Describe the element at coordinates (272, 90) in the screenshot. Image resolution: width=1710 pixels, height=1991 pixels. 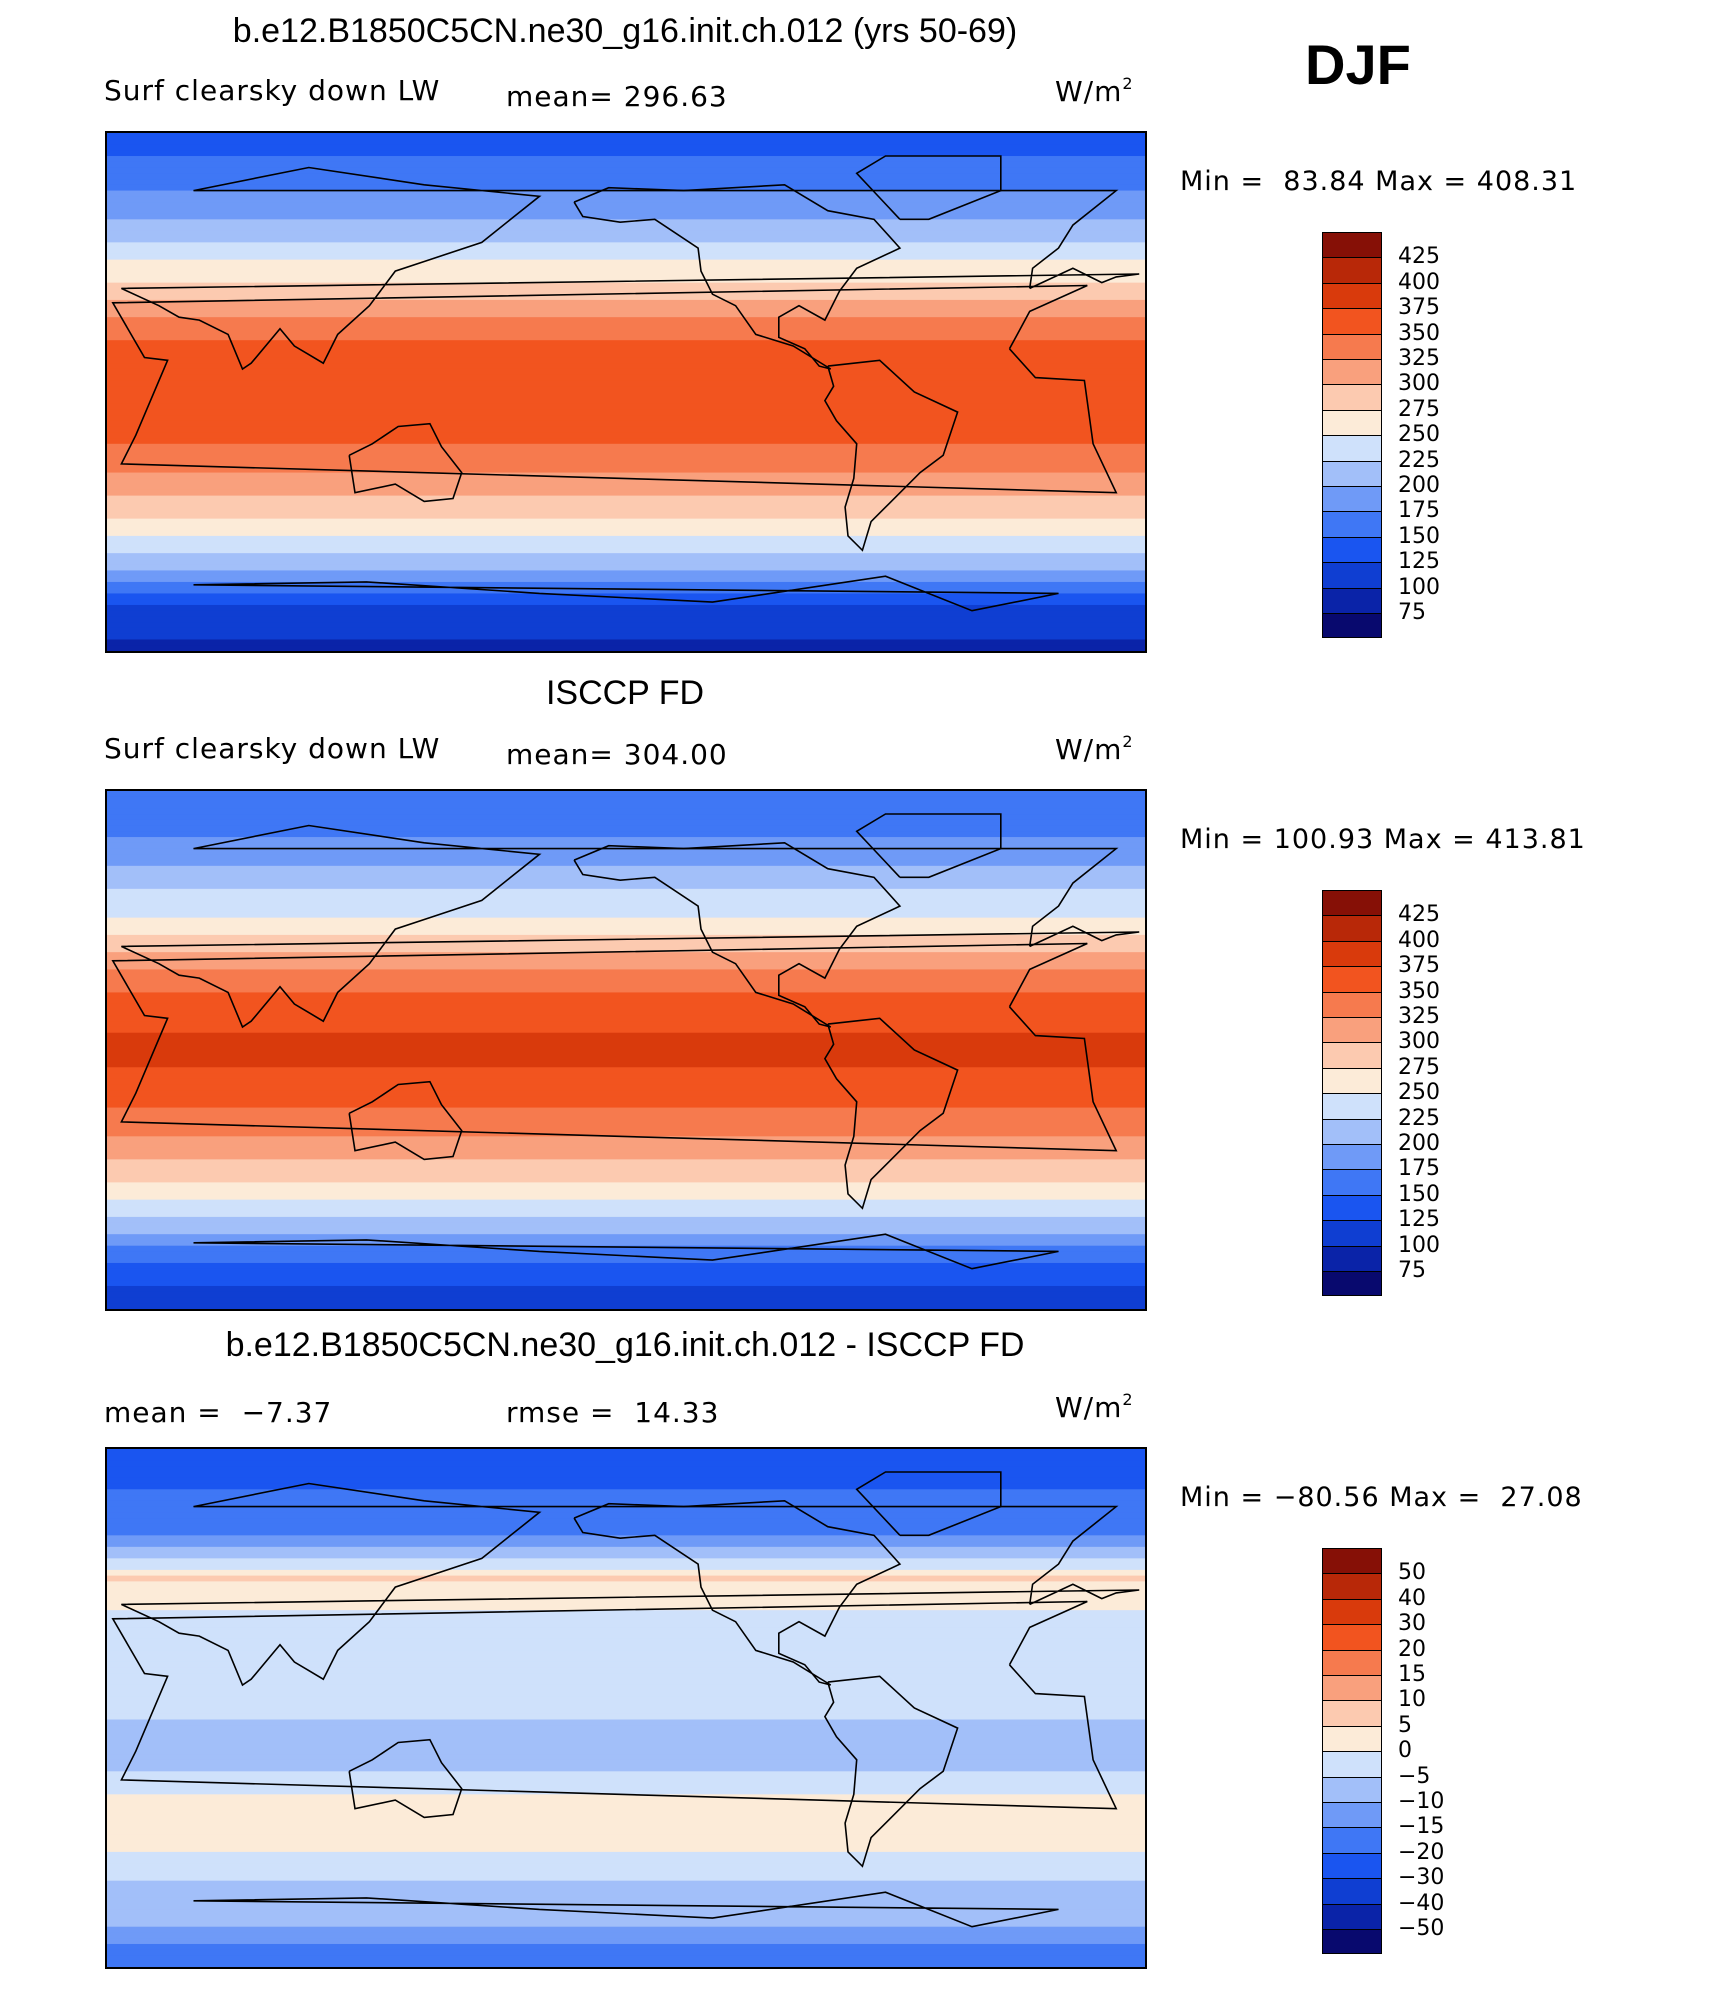
I see `variable-label: Surf clearsky down LW` at that location.